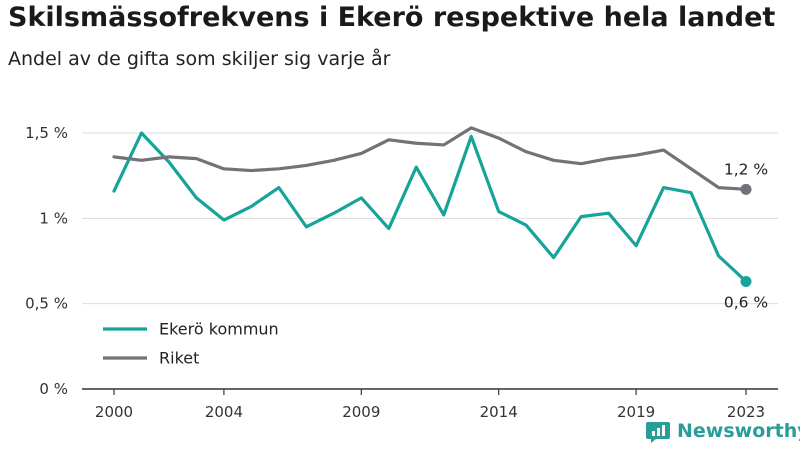  Describe the element at coordinates (219, 329) in the screenshot. I see `legend-label: Ekerö kommun` at that location.